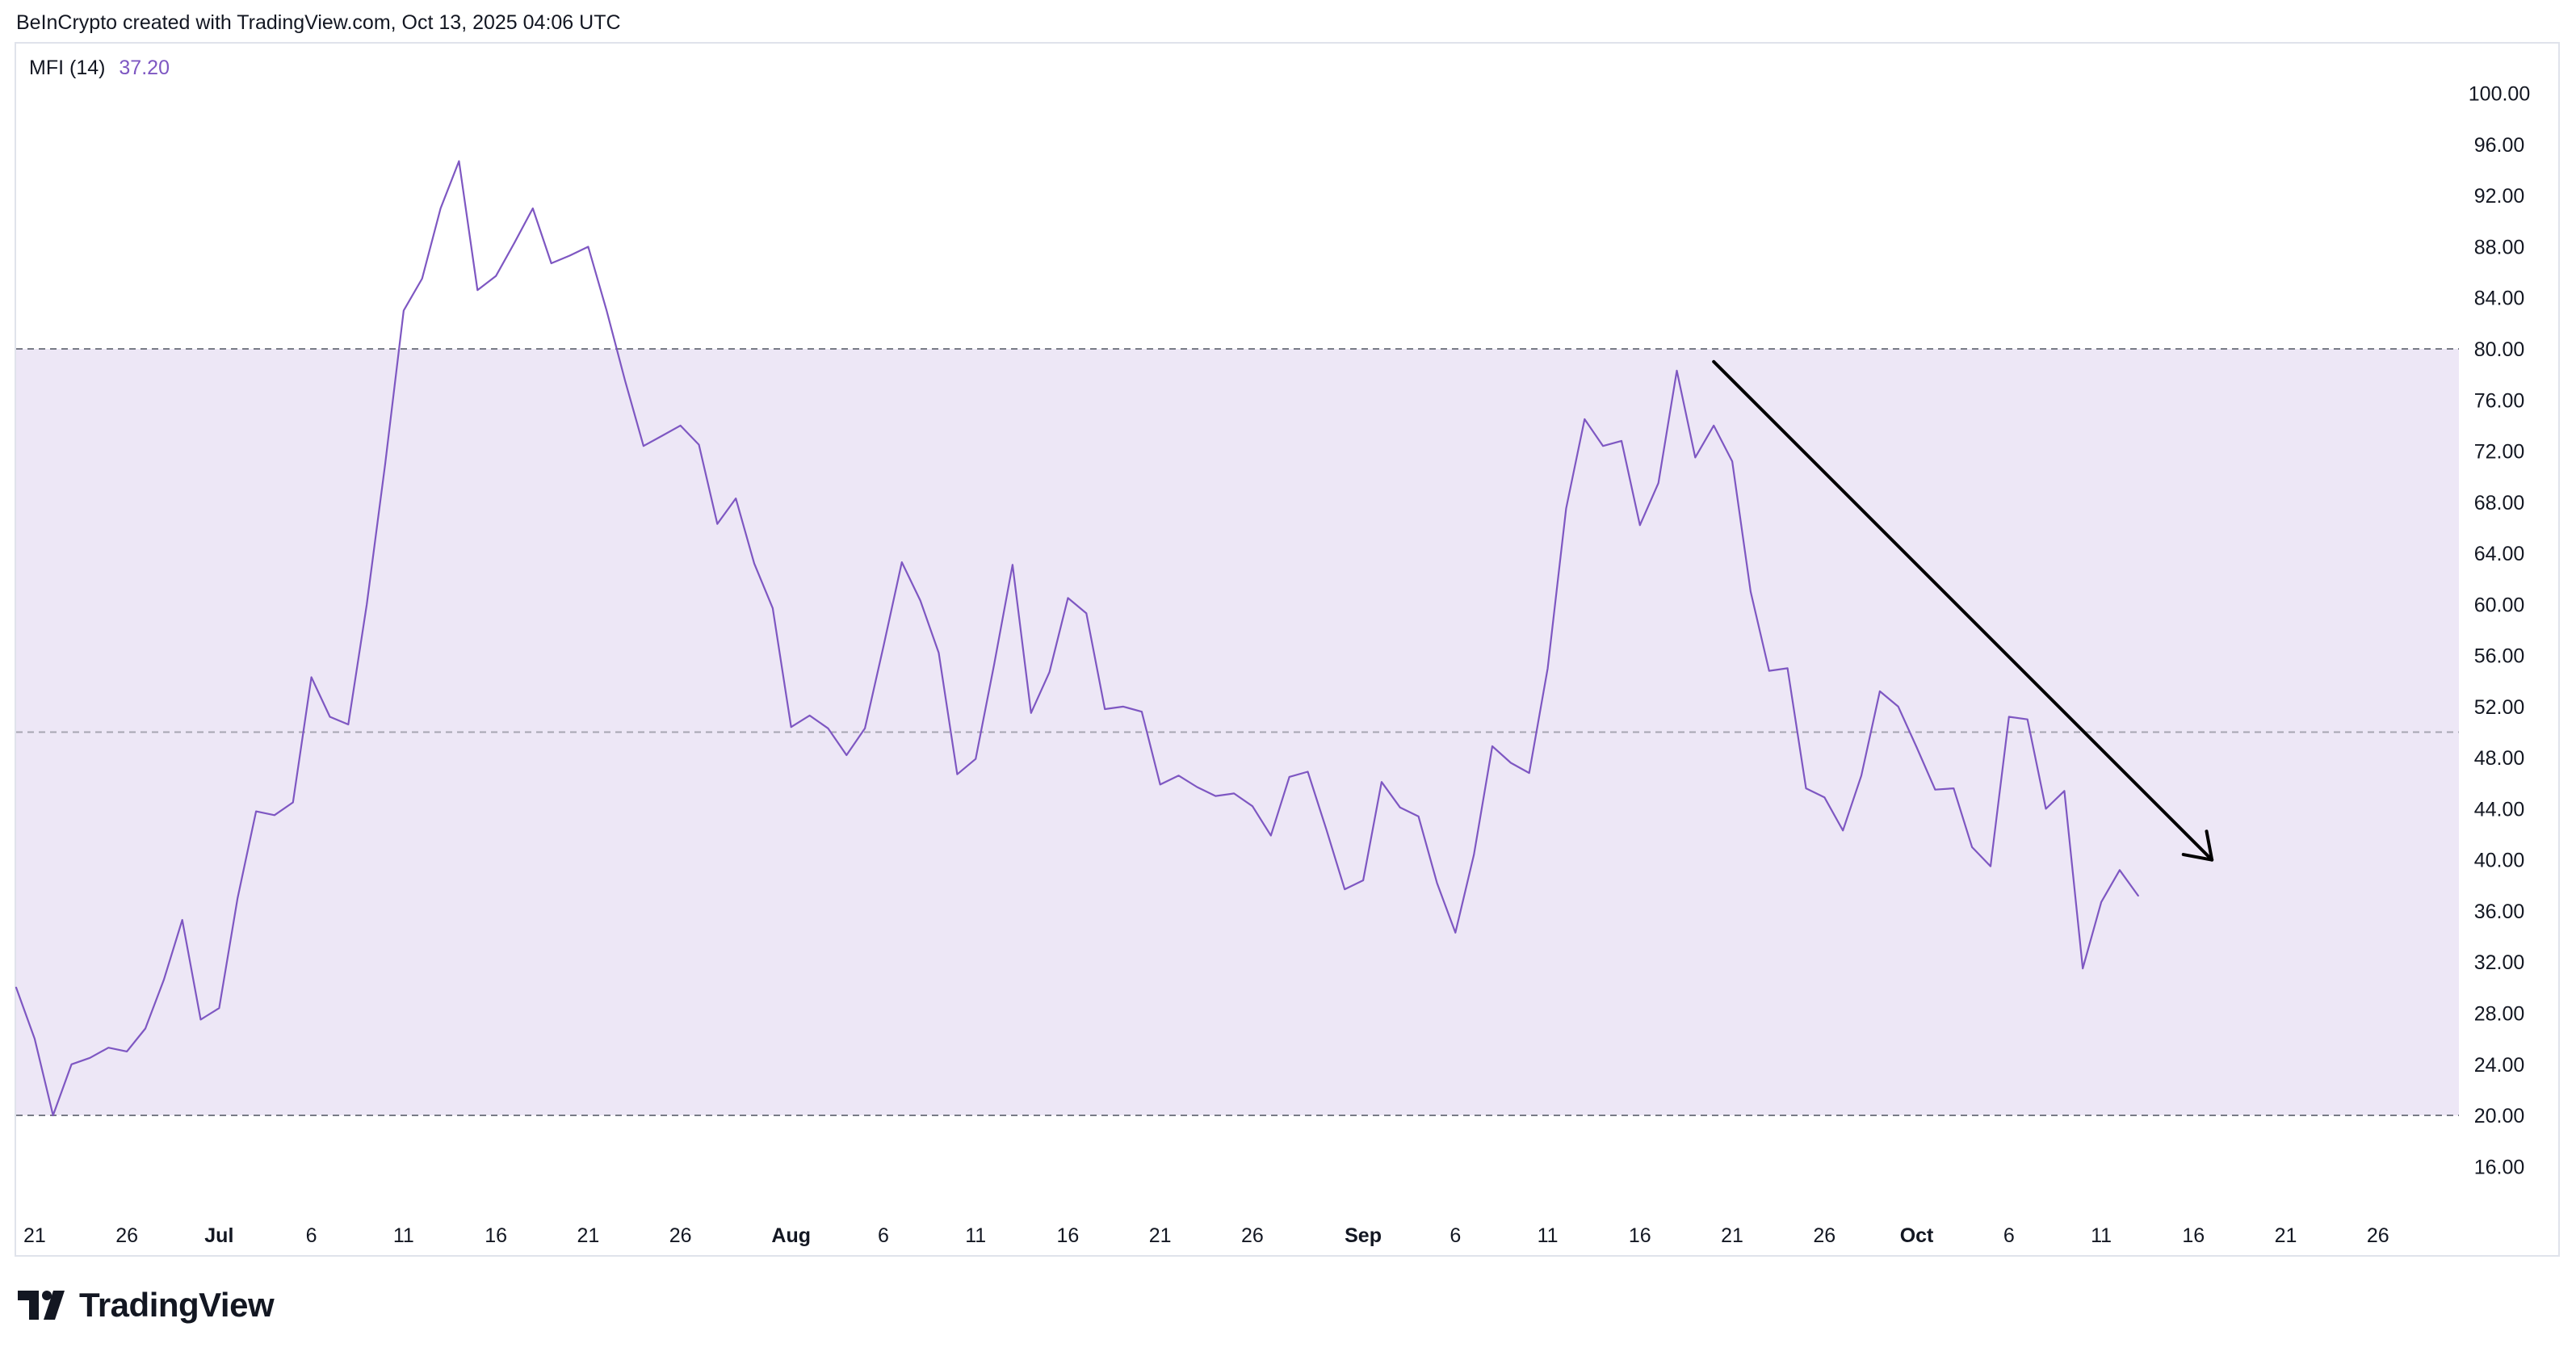 Image resolution: width=2576 pixels, height=1352 pixels. I want to click on y-axis-tick-label: 44.00, so click(2499, 809).